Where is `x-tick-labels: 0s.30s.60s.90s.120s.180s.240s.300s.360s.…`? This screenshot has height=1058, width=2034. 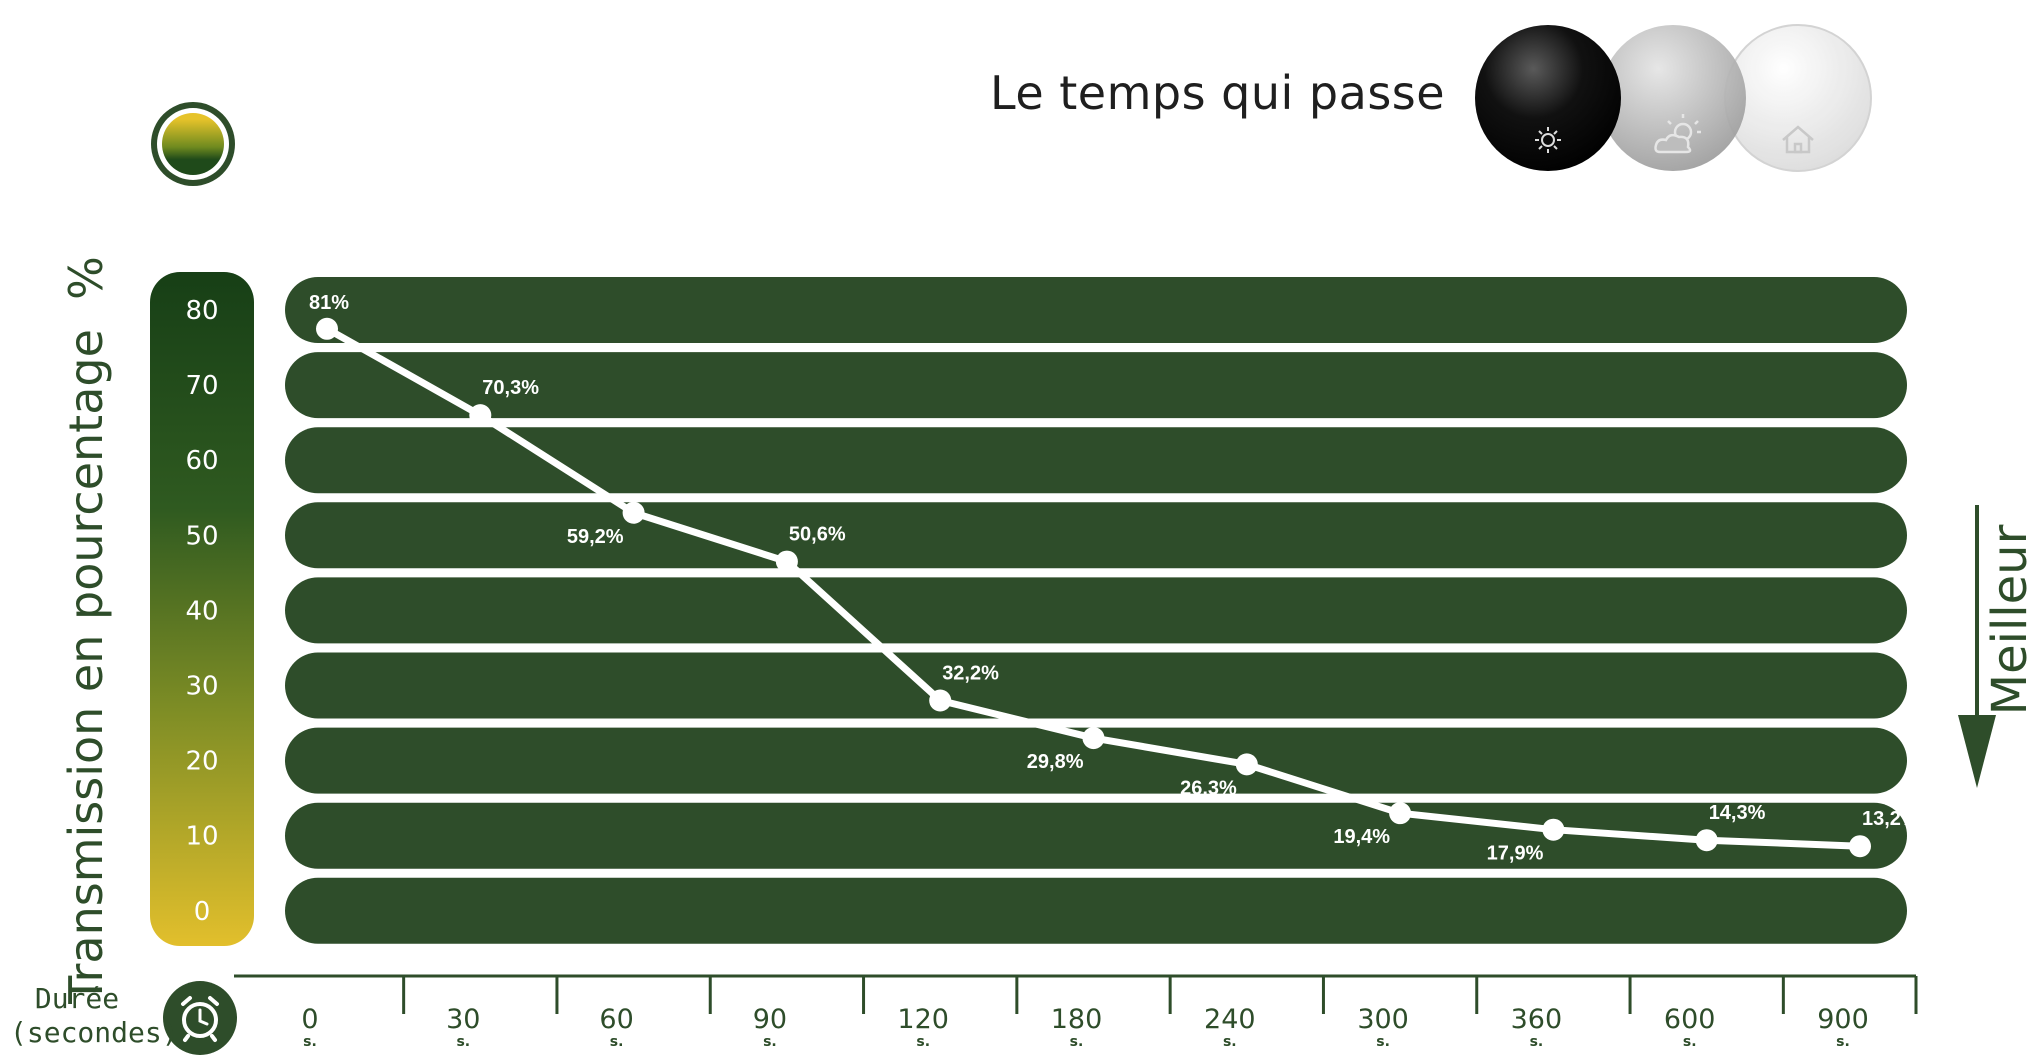 x-tick-labels: 0s.30s.60s.90s.120s.180s.240s.300s.360s.… is located at coordinates (1084, 1027).